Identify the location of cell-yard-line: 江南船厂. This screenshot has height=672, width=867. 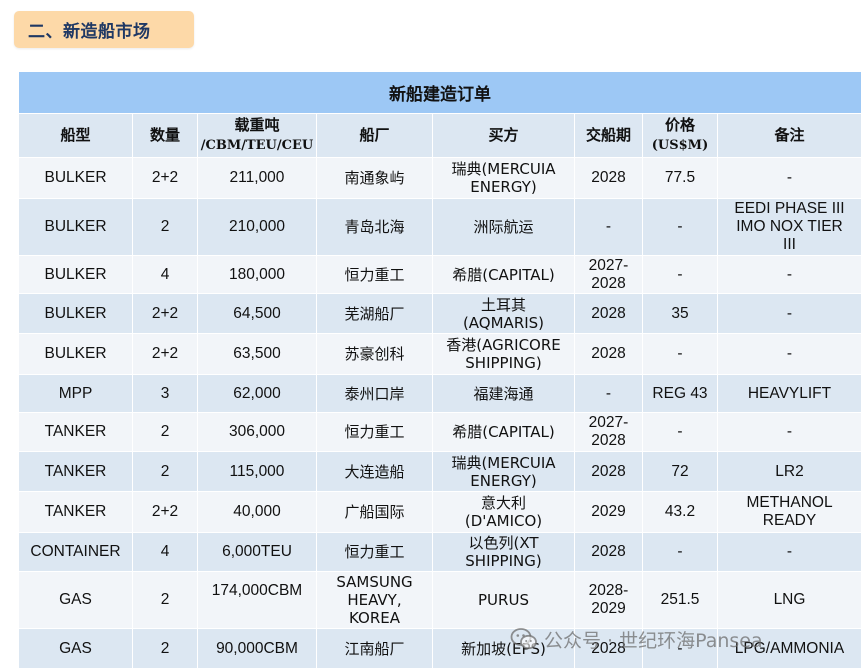
(374, 648).